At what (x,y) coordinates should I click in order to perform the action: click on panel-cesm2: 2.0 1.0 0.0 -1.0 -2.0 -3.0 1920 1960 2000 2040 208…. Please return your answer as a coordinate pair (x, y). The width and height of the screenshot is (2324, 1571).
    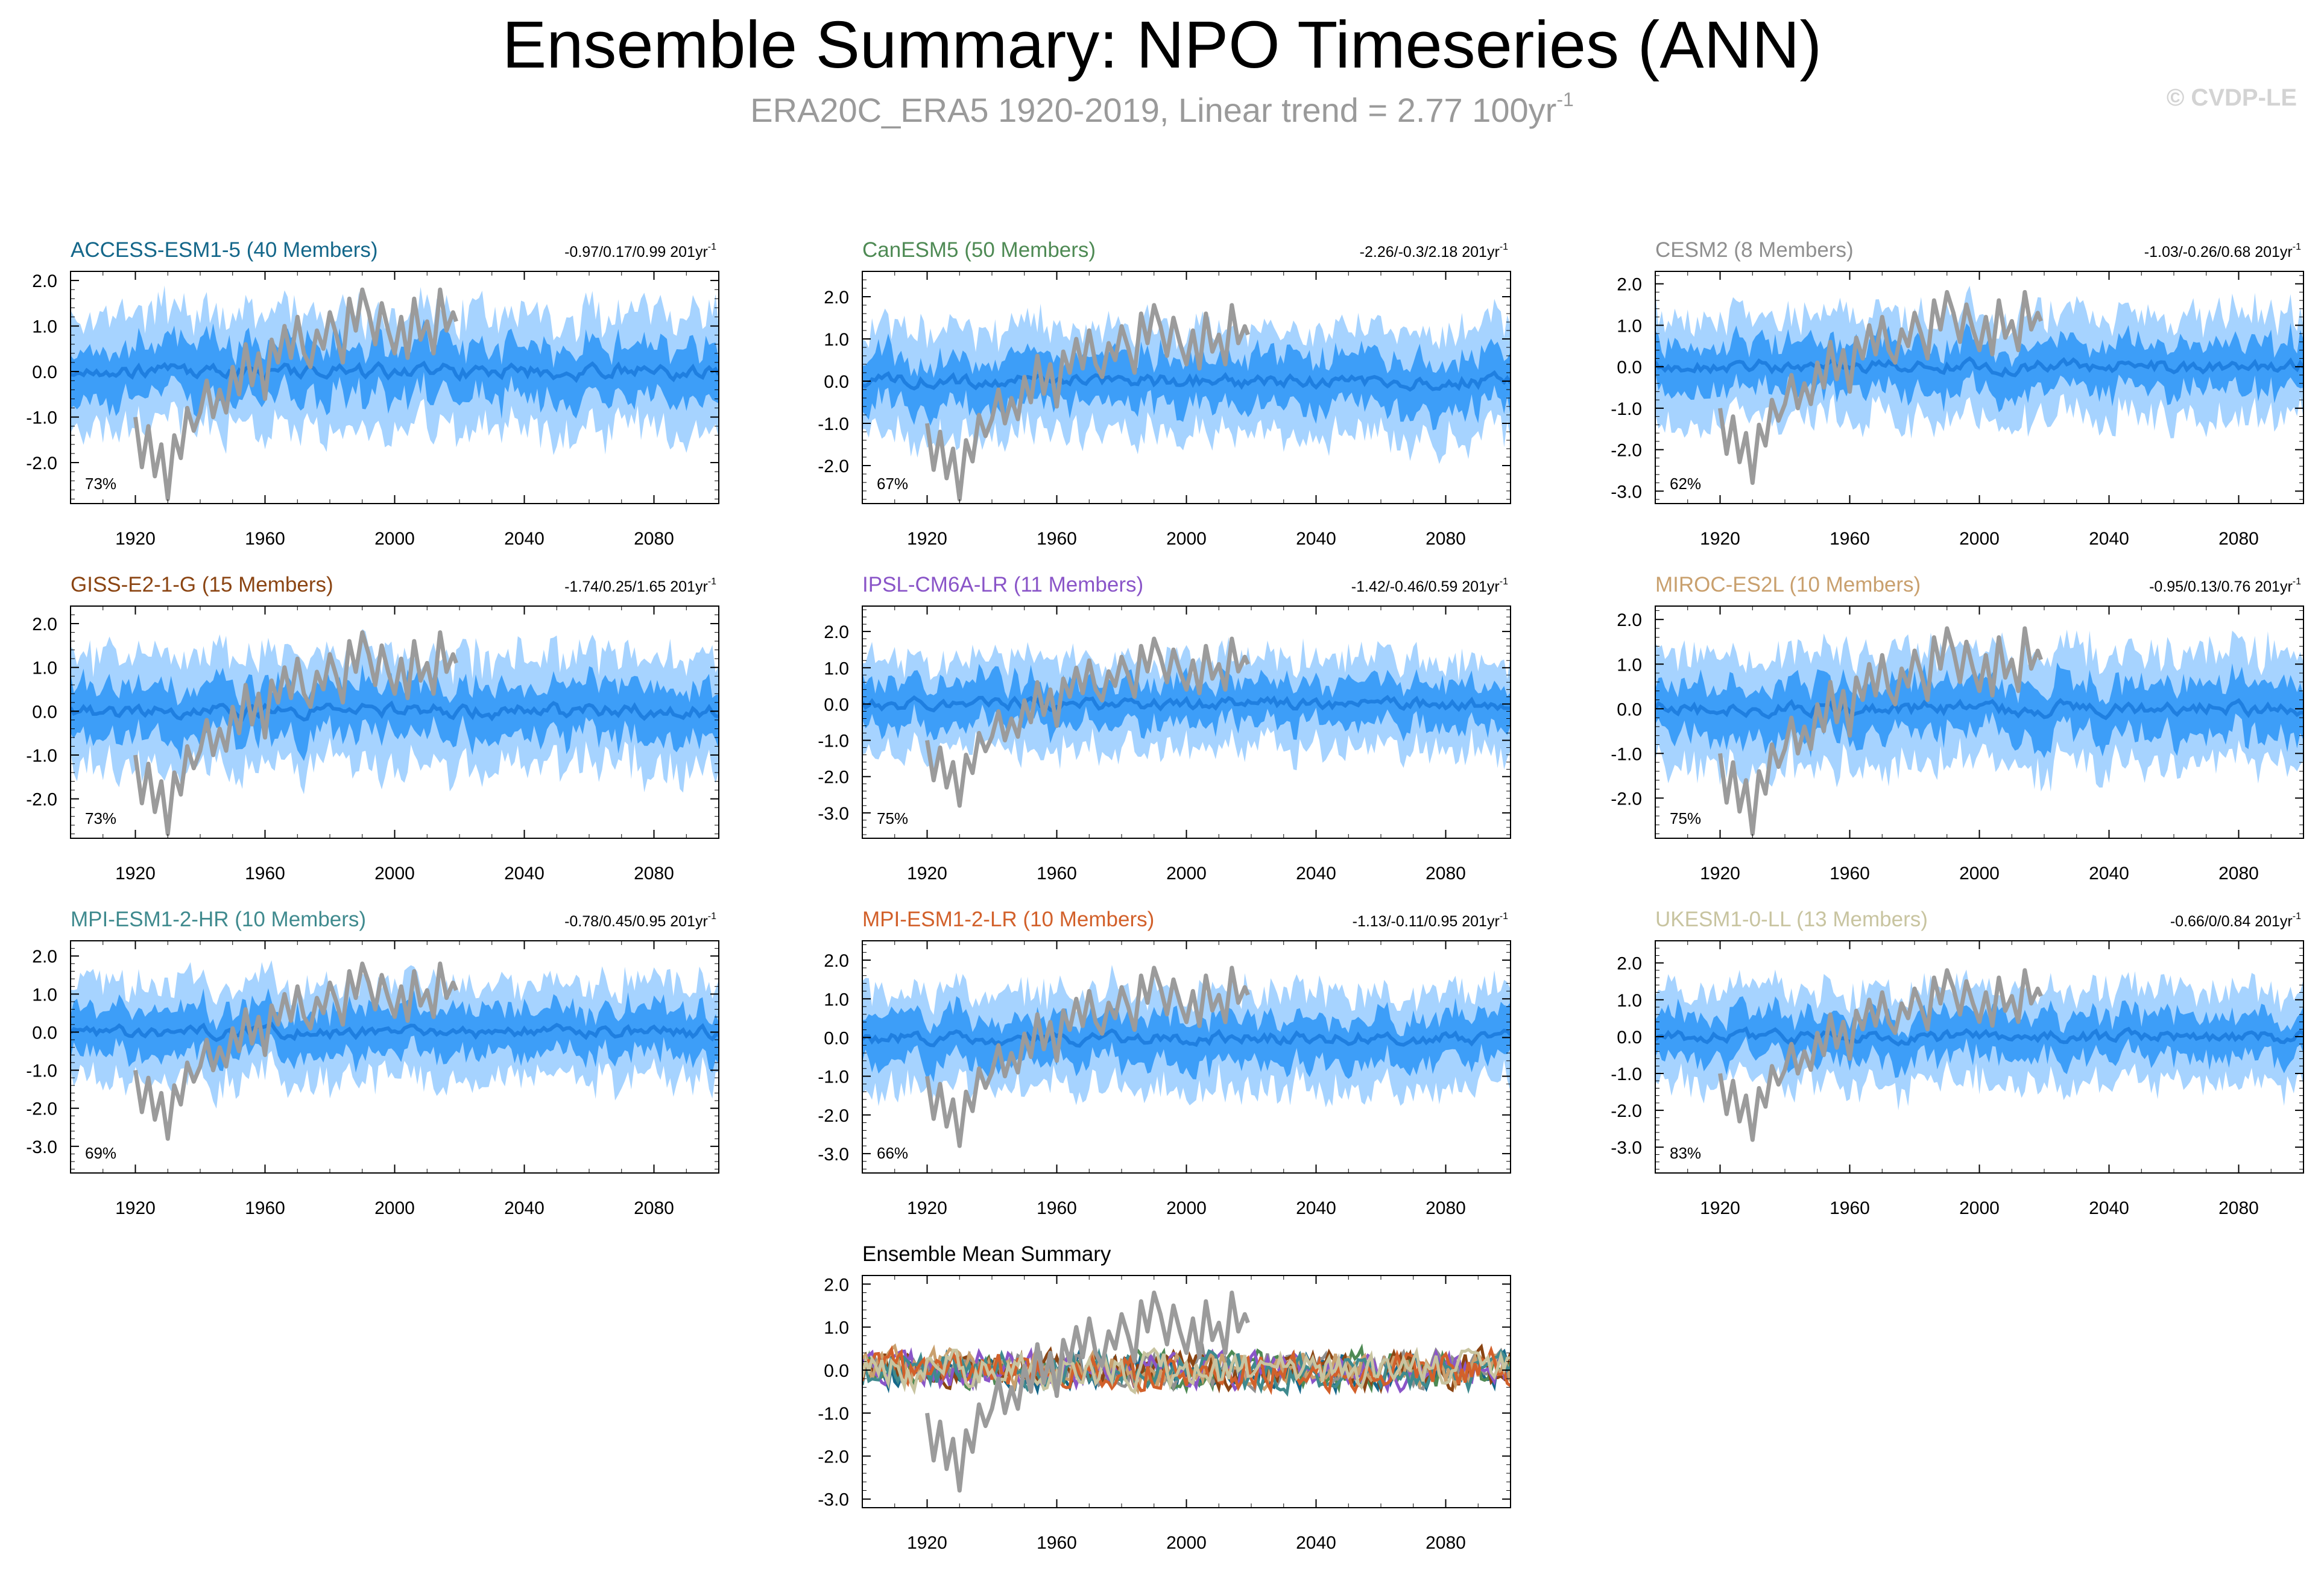
    Looking at the image, I should click on (1957, 394).